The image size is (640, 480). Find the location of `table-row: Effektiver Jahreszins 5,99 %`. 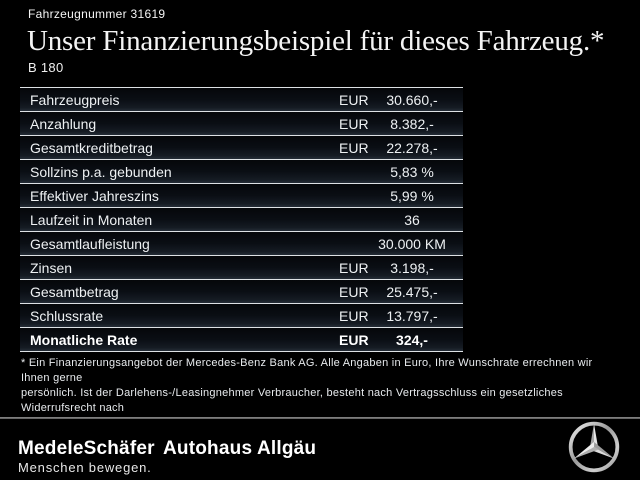

table-row: Effektiver Jahreszins 5,99 % is located at coordinates (241, 195).